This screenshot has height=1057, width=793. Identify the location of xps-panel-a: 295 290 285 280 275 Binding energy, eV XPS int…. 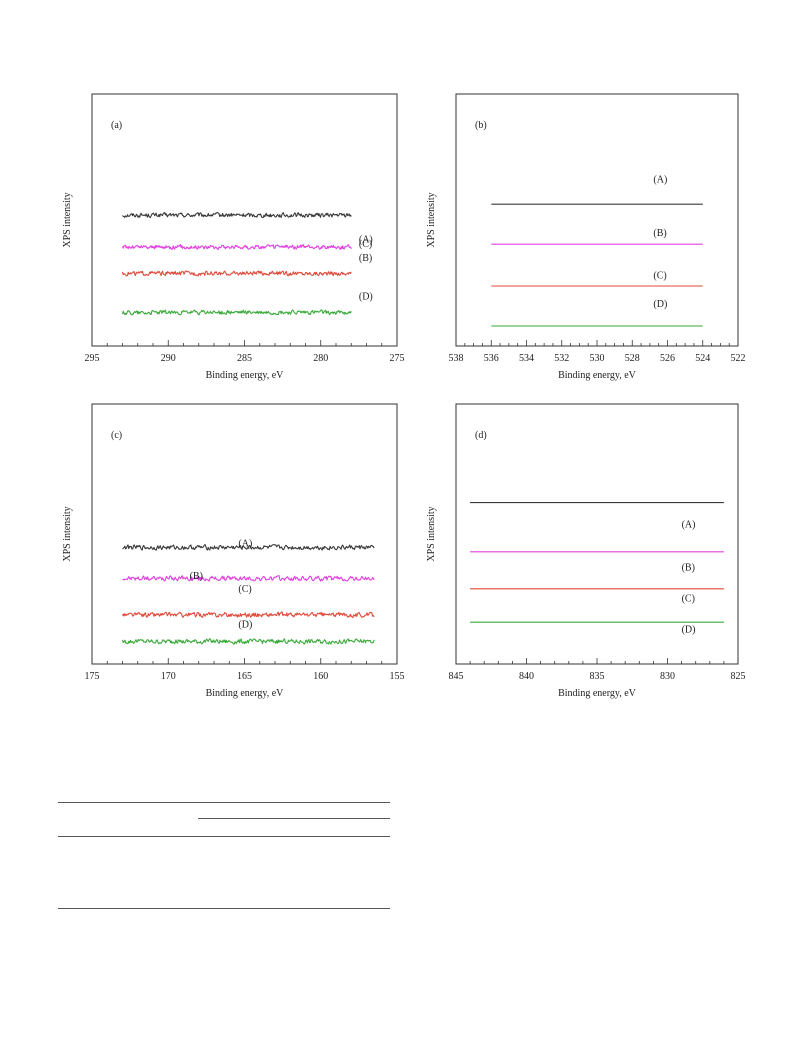
(233, 237).